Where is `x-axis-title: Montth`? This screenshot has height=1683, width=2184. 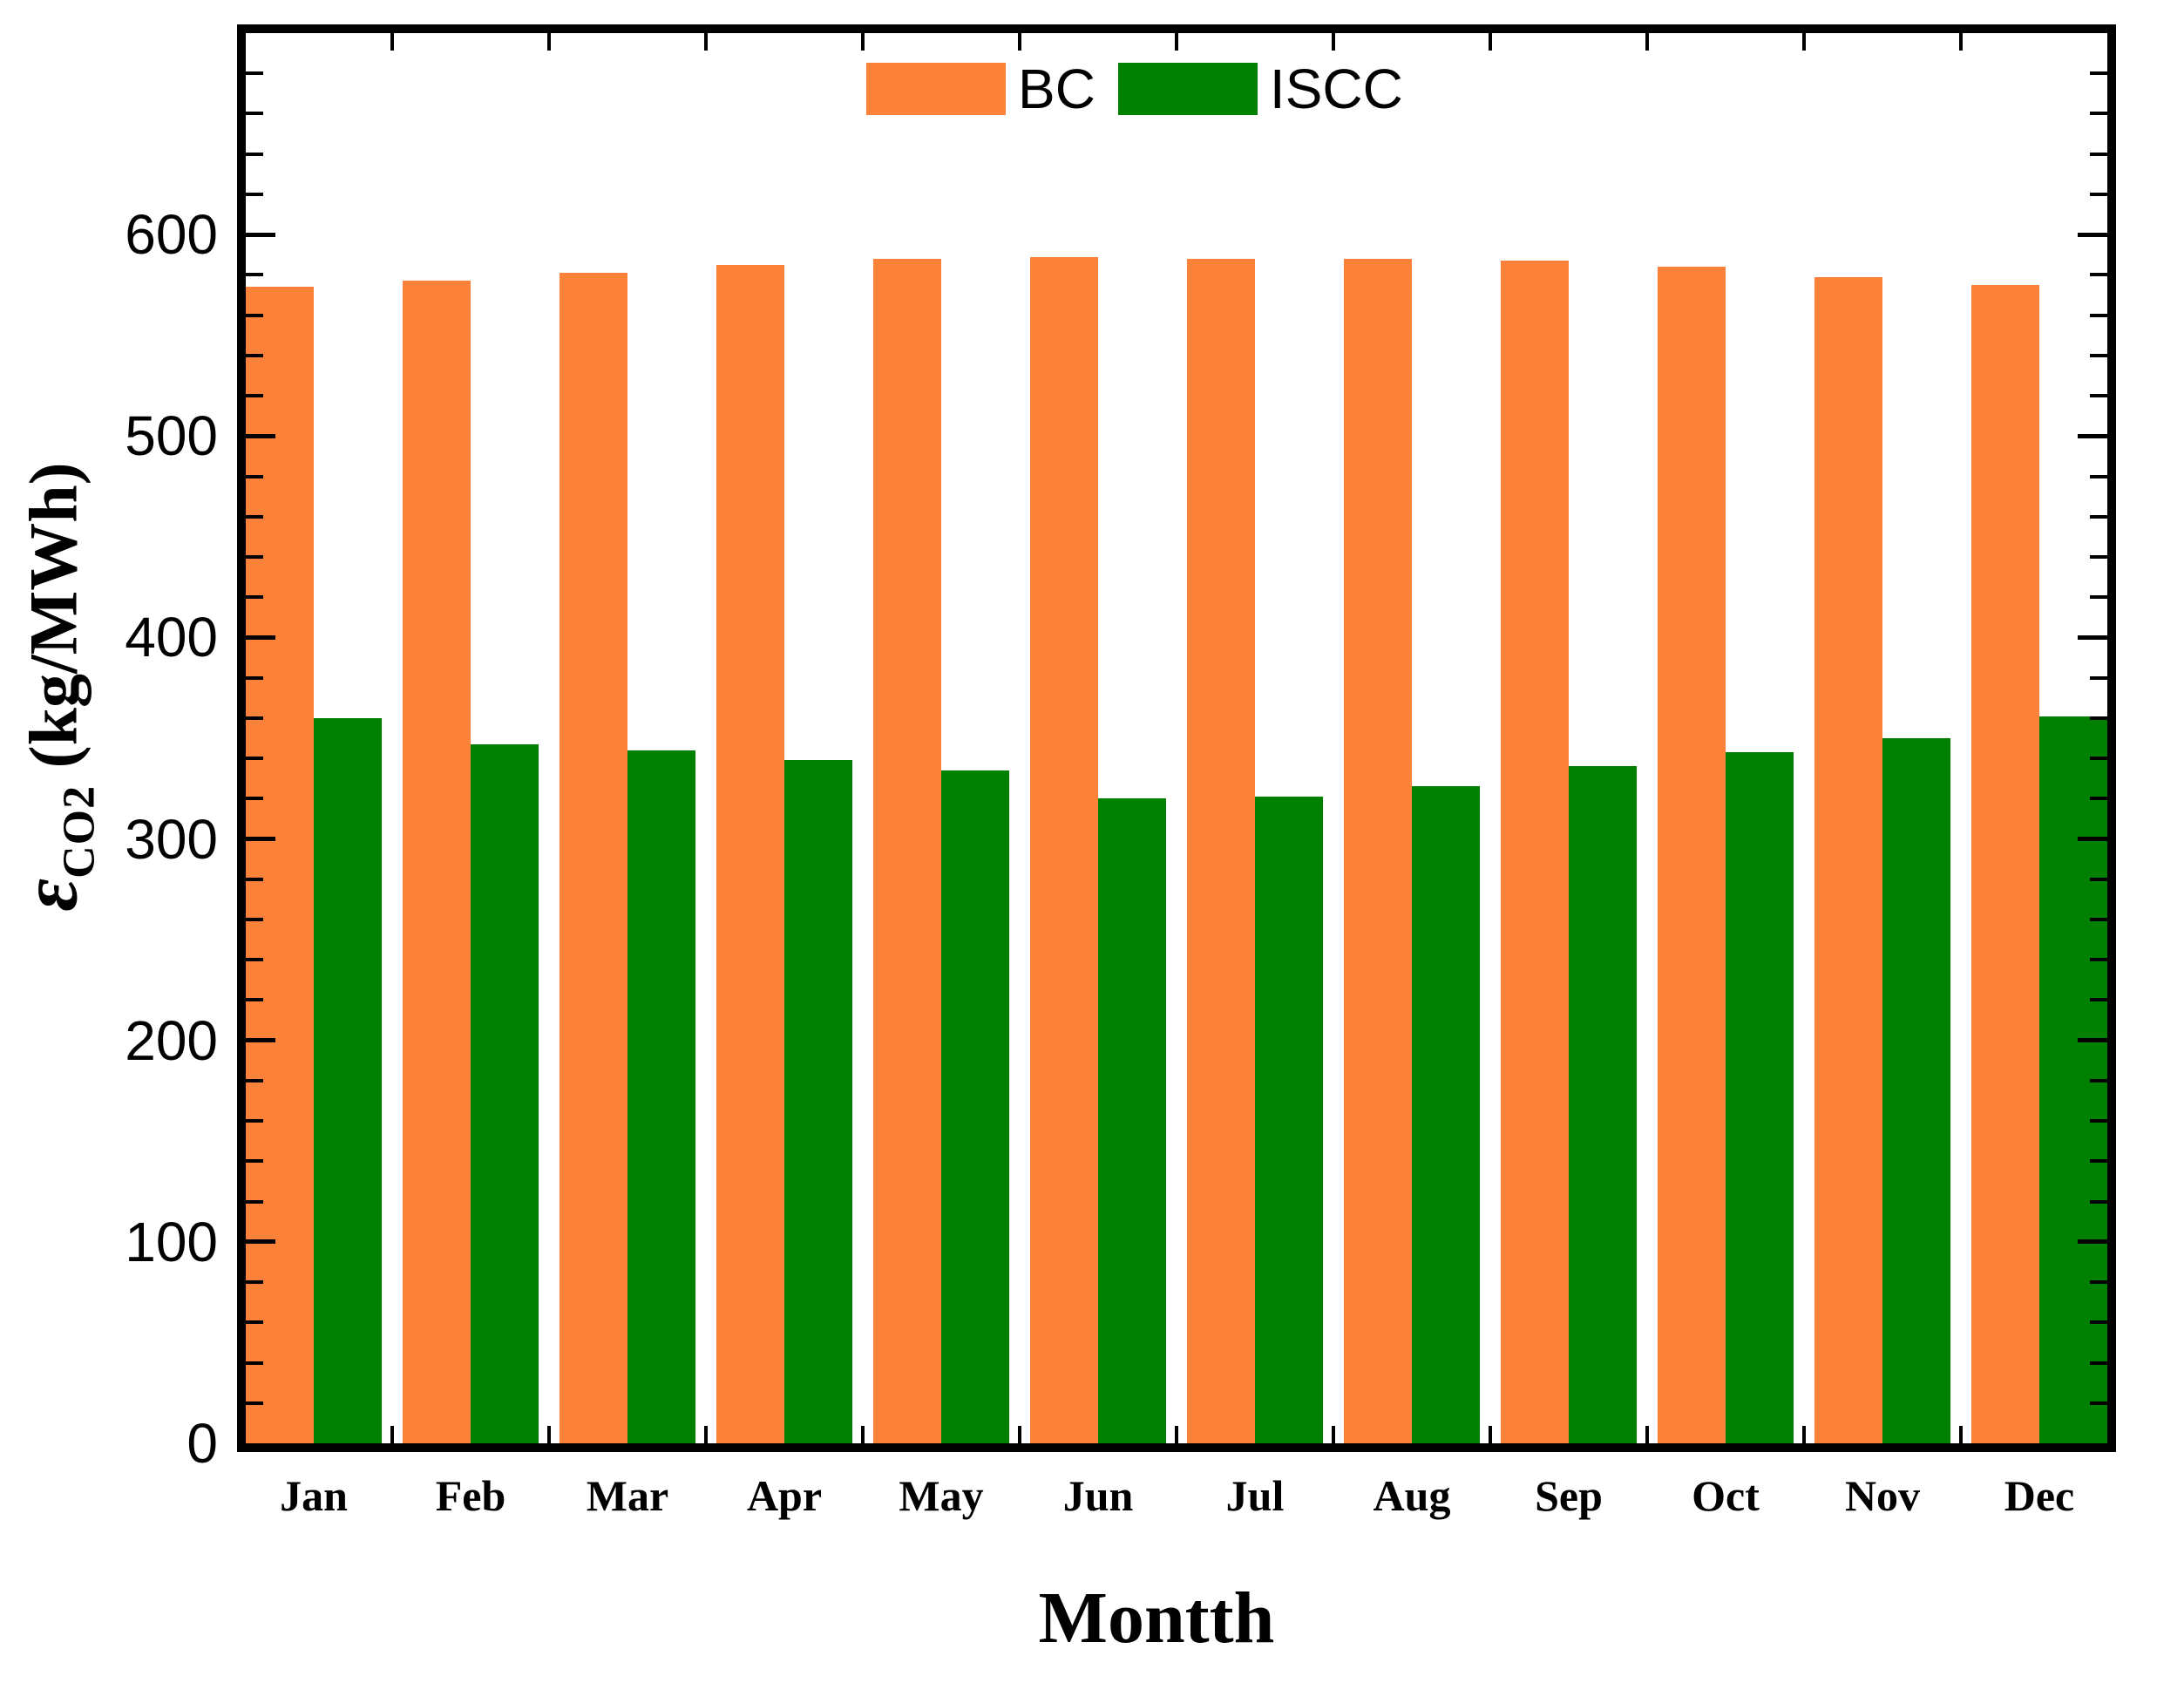 x-axis-title: Montth is located at coordinates (1156, 1618).